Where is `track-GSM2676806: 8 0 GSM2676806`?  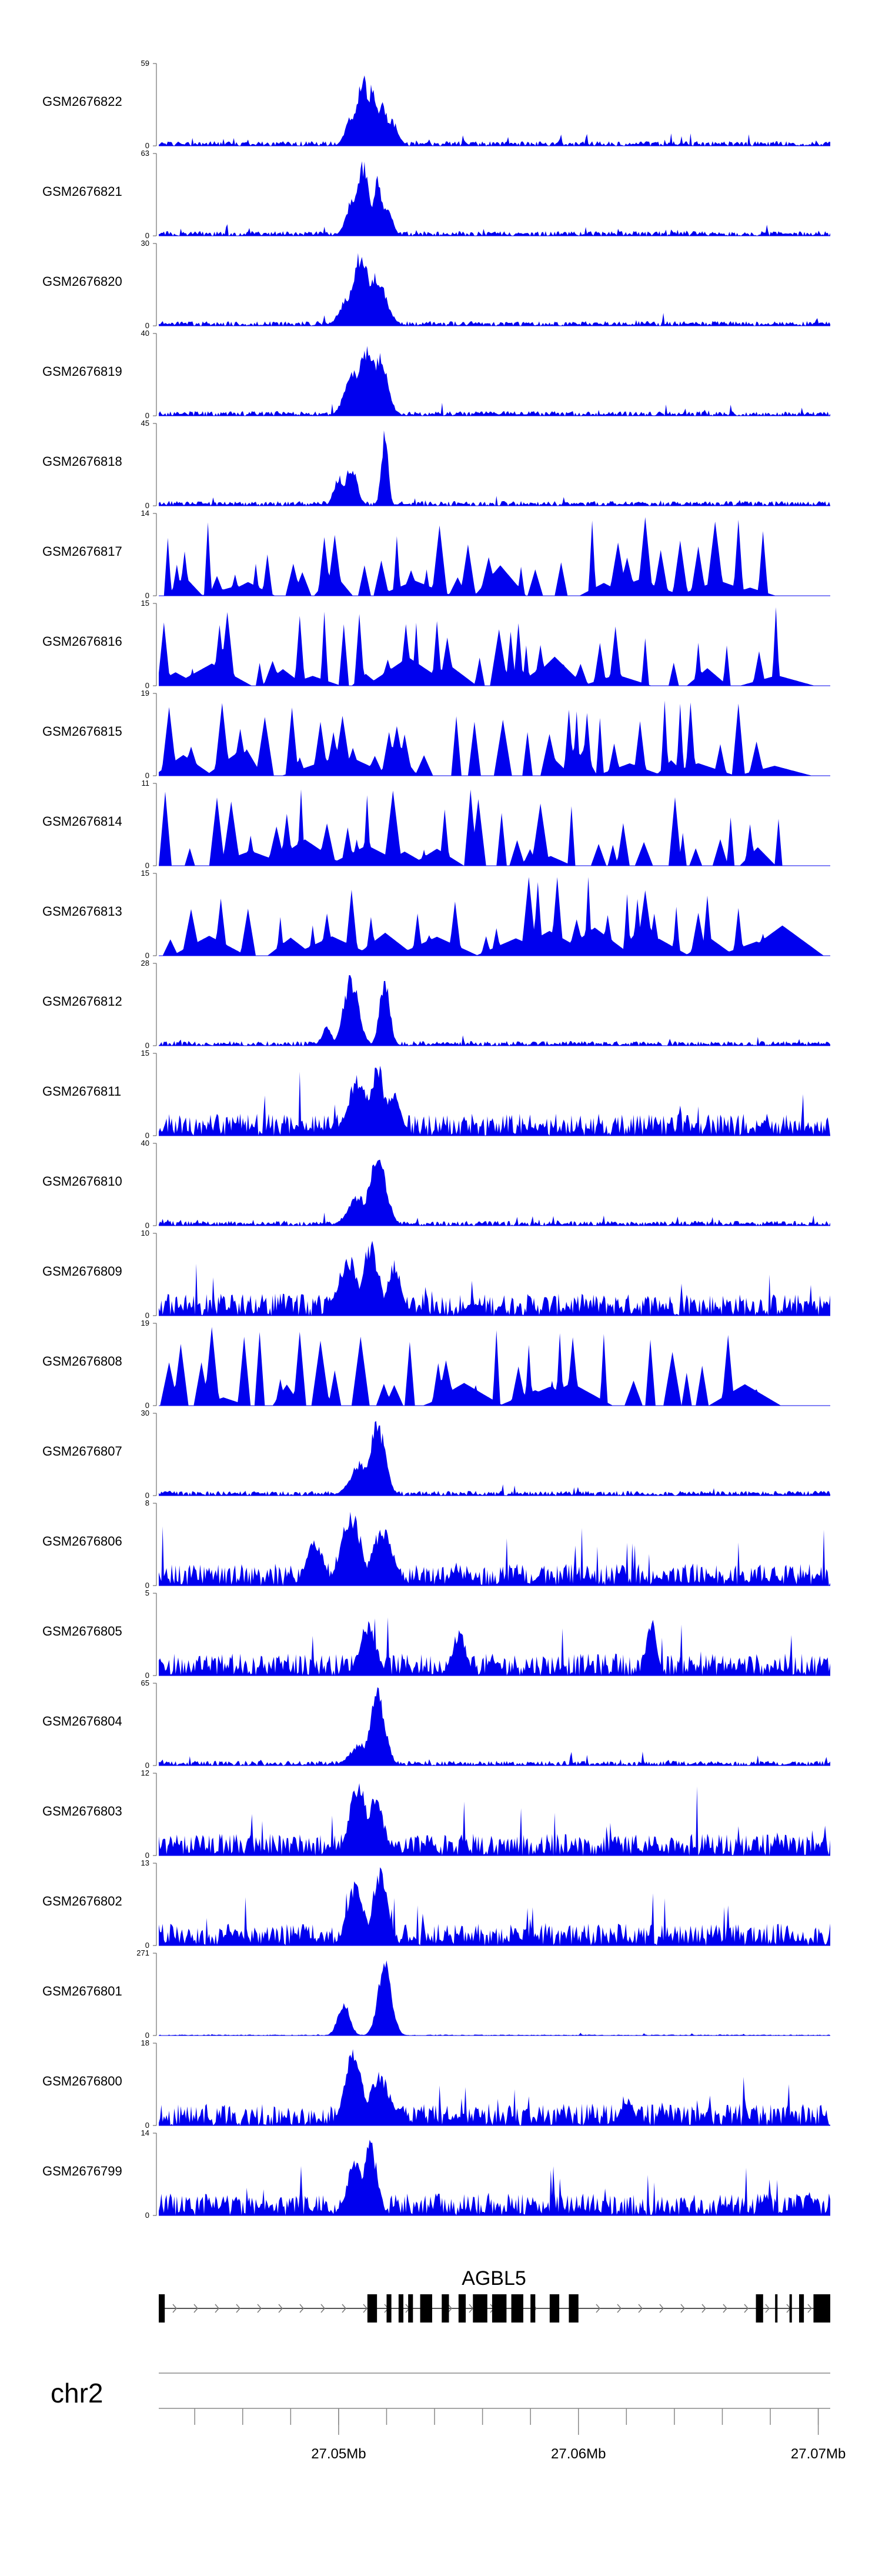 track-GSM2676806: 8 0 GSM2676806 is located at coordinates (436, 1544).